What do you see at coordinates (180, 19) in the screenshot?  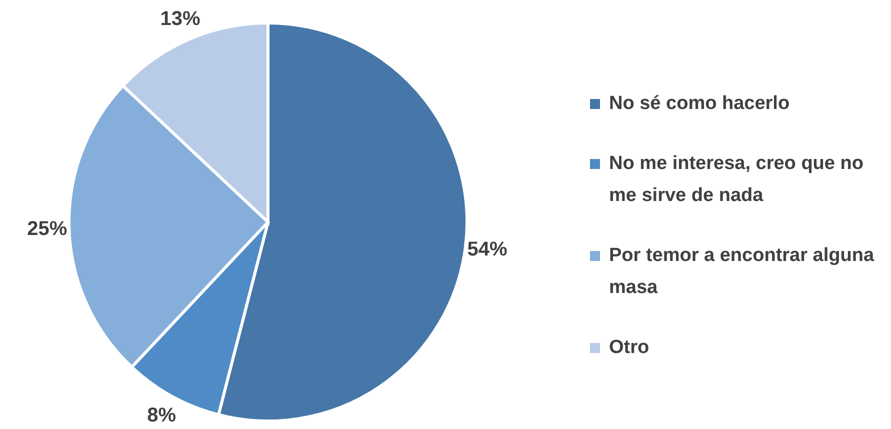 I see `data-label: 13%` at bounding box center [180, 19].